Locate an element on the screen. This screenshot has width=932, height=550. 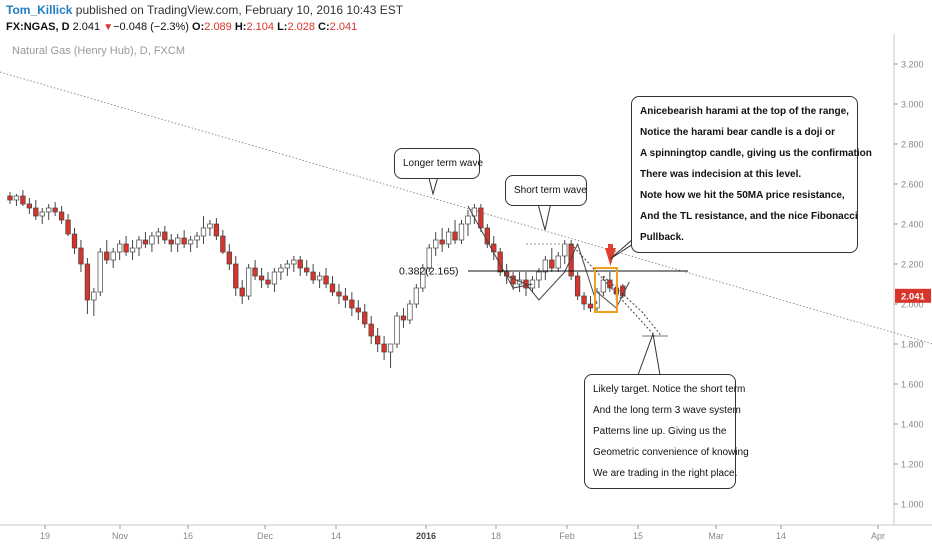
x-tick-label: Mar is located at coordinates (716, 536).